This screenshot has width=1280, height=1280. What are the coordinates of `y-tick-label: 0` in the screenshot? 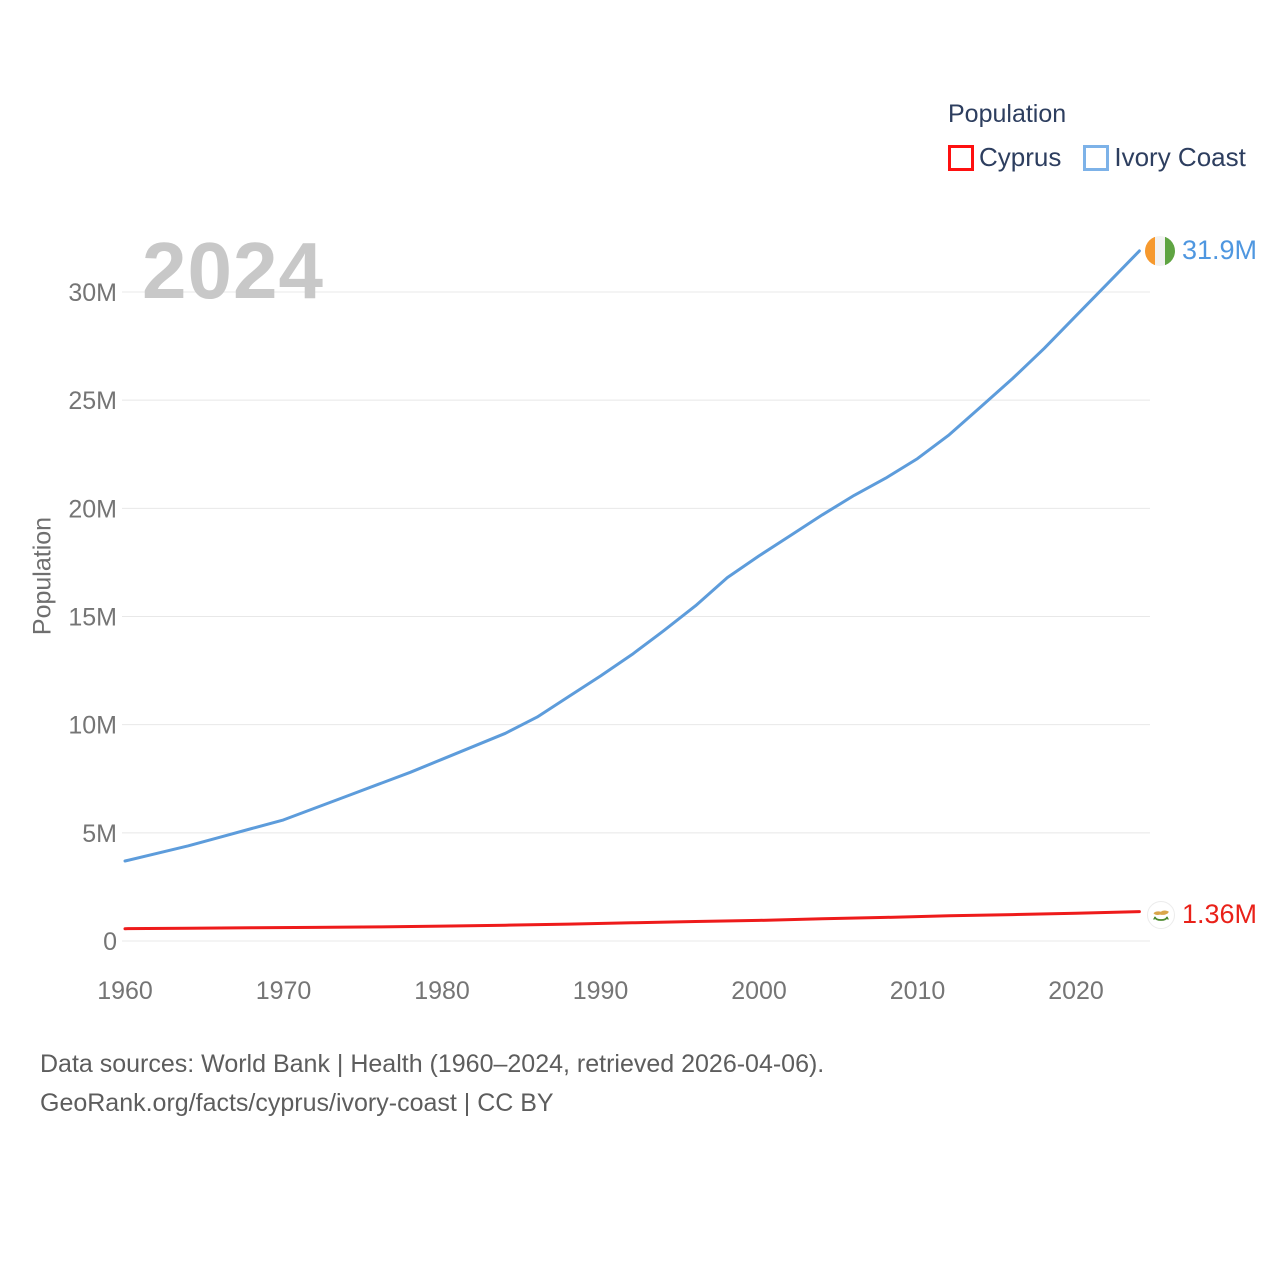 It's located at (110, 942).